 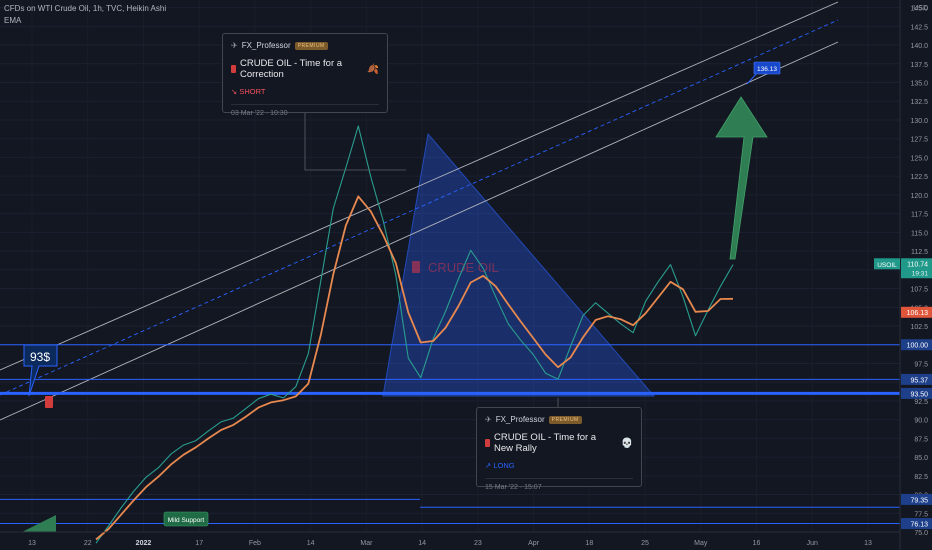 I want to click on x-tick-label: 22, so click(x=88, y=543).